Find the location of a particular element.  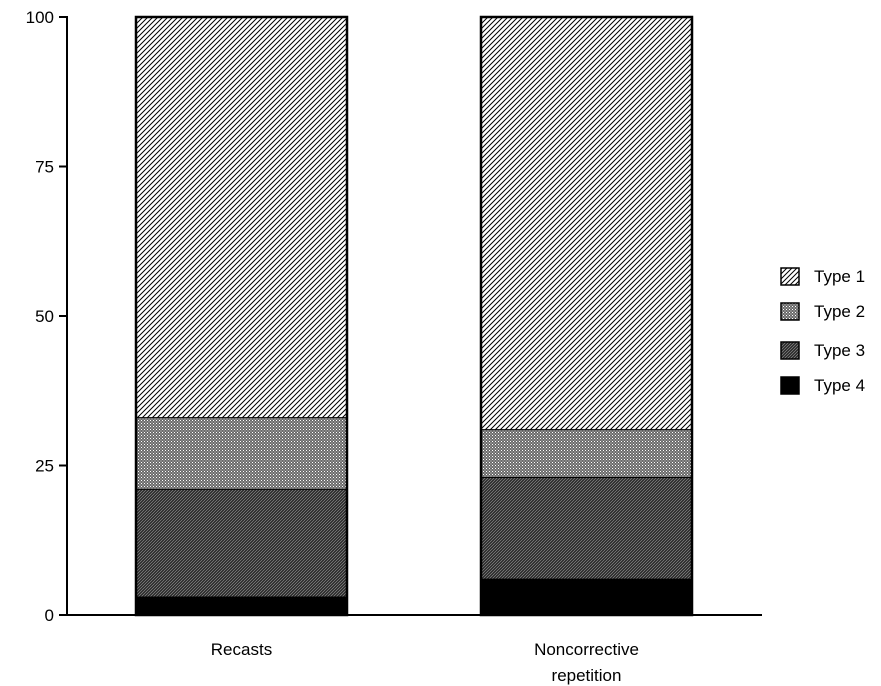

legend-label: Type 4 is located at coordinates (839, 385).